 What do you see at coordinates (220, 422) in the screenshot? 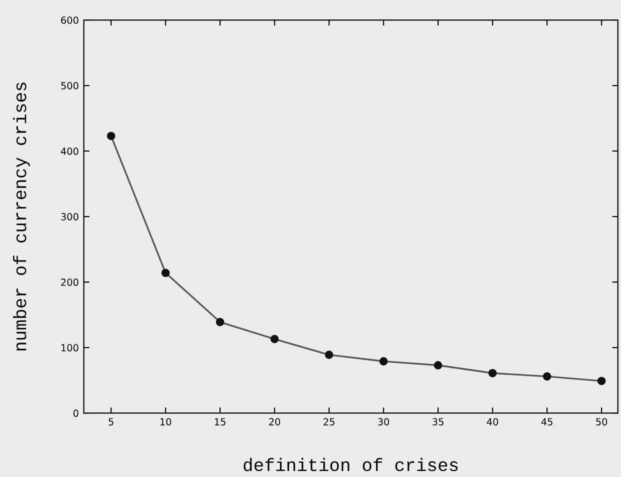
I see `x-tick-label: 15` at bounding box center [220, 422].